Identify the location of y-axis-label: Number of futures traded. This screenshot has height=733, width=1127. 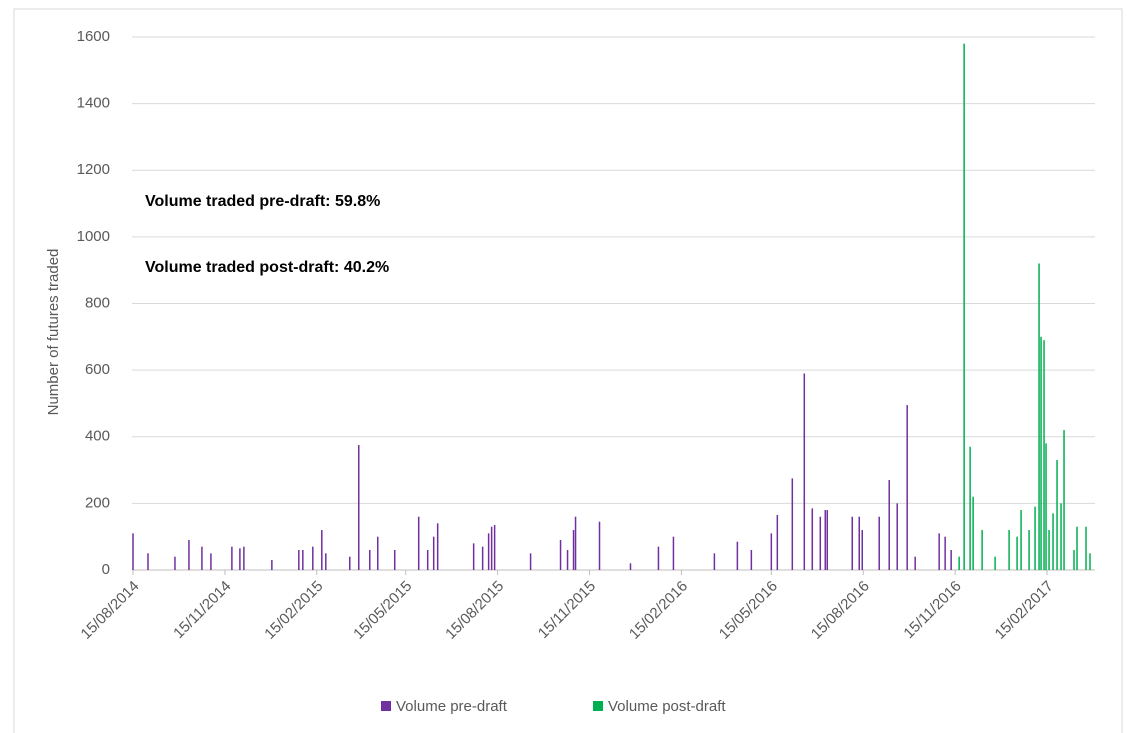
(53, 332).